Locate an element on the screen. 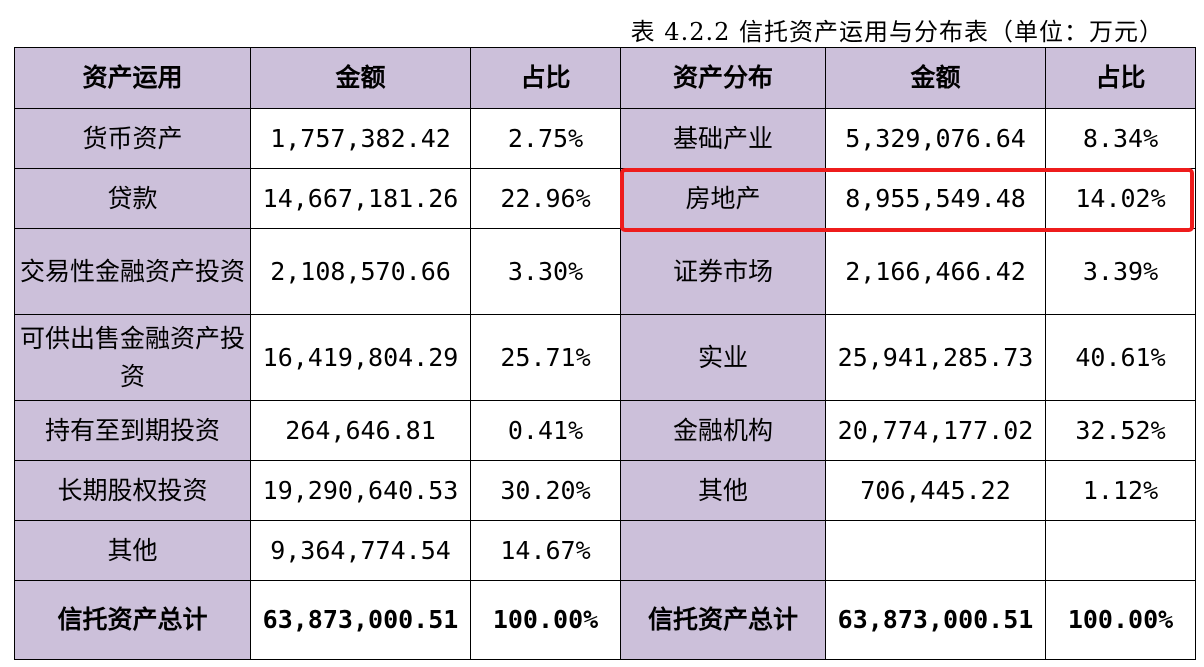 The width and height of the screenshot is (1204, 667). header-cell: 资产运用 is located at coordinates (132, 78).